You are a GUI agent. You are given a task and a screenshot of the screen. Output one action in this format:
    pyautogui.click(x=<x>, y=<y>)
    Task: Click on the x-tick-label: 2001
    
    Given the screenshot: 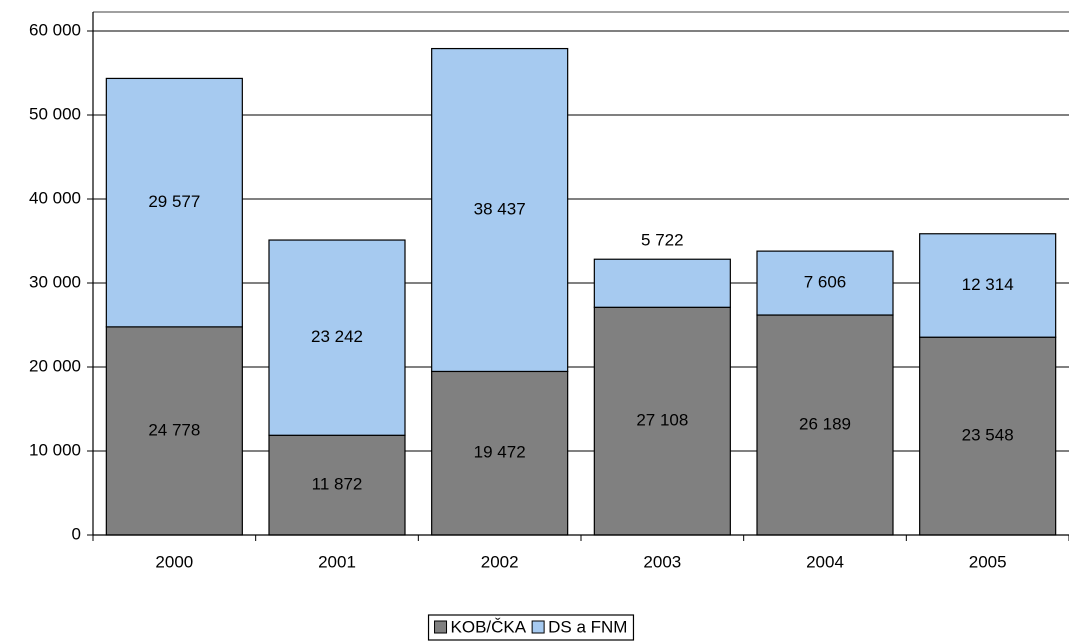 What is the action you would take?
    pyautogui.click(x=337, y=561)
    